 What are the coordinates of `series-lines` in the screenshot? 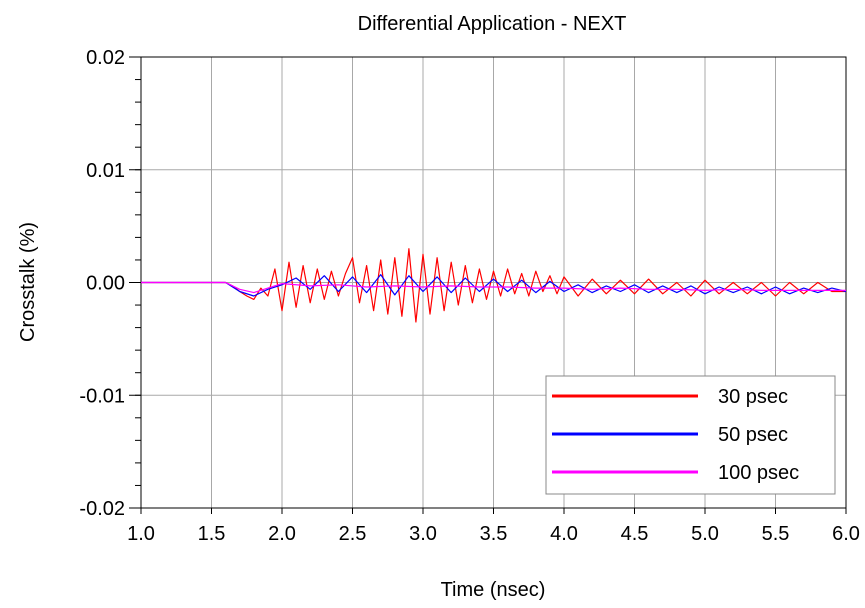 It's located at (494, 285).